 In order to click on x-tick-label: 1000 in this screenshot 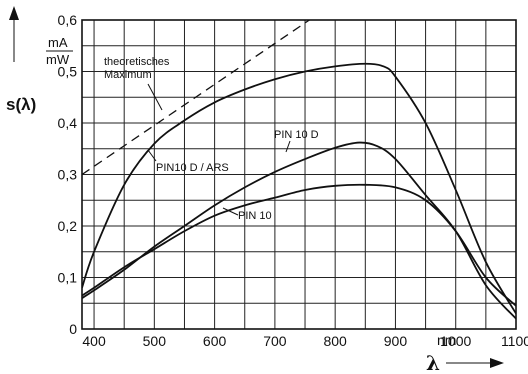, I will do `click(455, 341)`.